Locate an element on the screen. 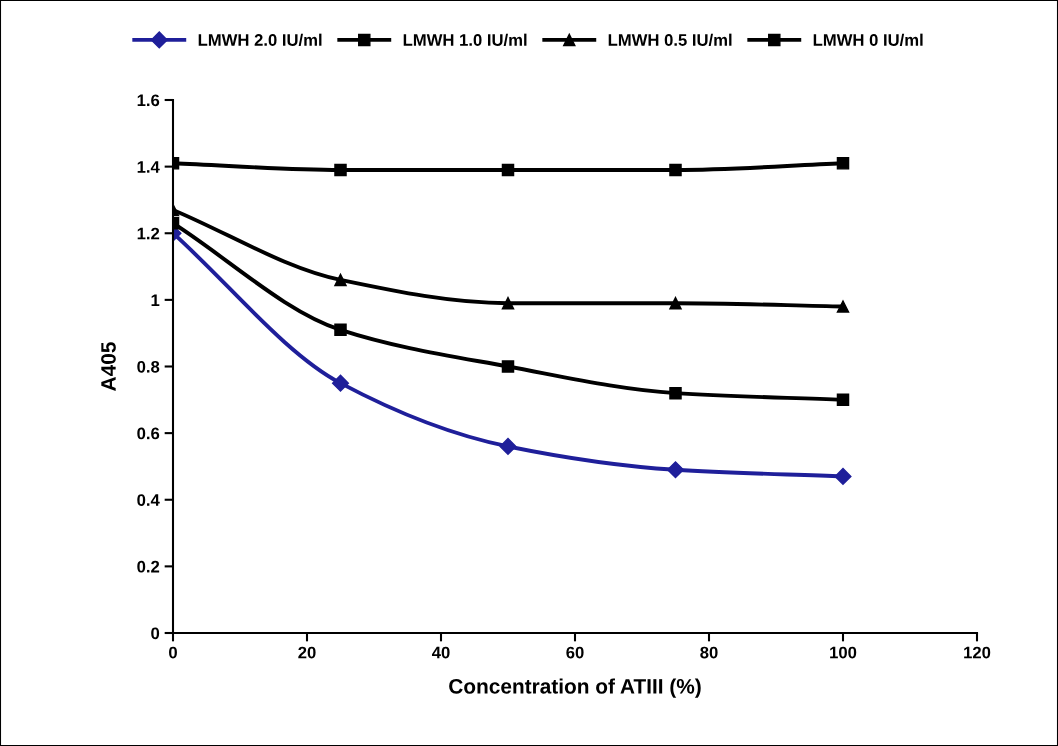 The image size is (1058, 746). y-tick-label: 0.2 is located at coordinates (148, 566).